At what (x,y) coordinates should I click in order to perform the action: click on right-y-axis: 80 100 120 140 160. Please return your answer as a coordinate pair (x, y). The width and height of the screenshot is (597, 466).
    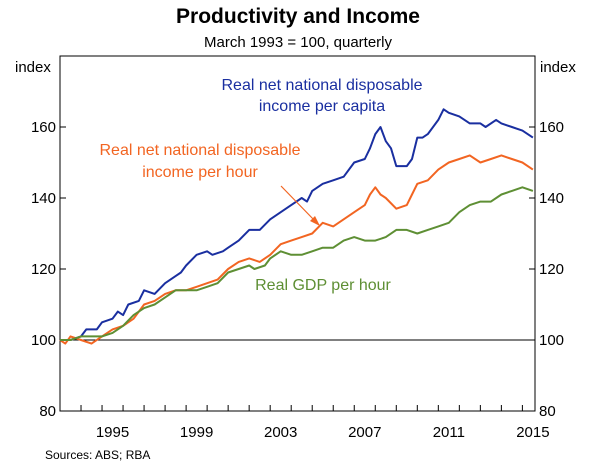
    Looking at the image, I should click on (546, 269).